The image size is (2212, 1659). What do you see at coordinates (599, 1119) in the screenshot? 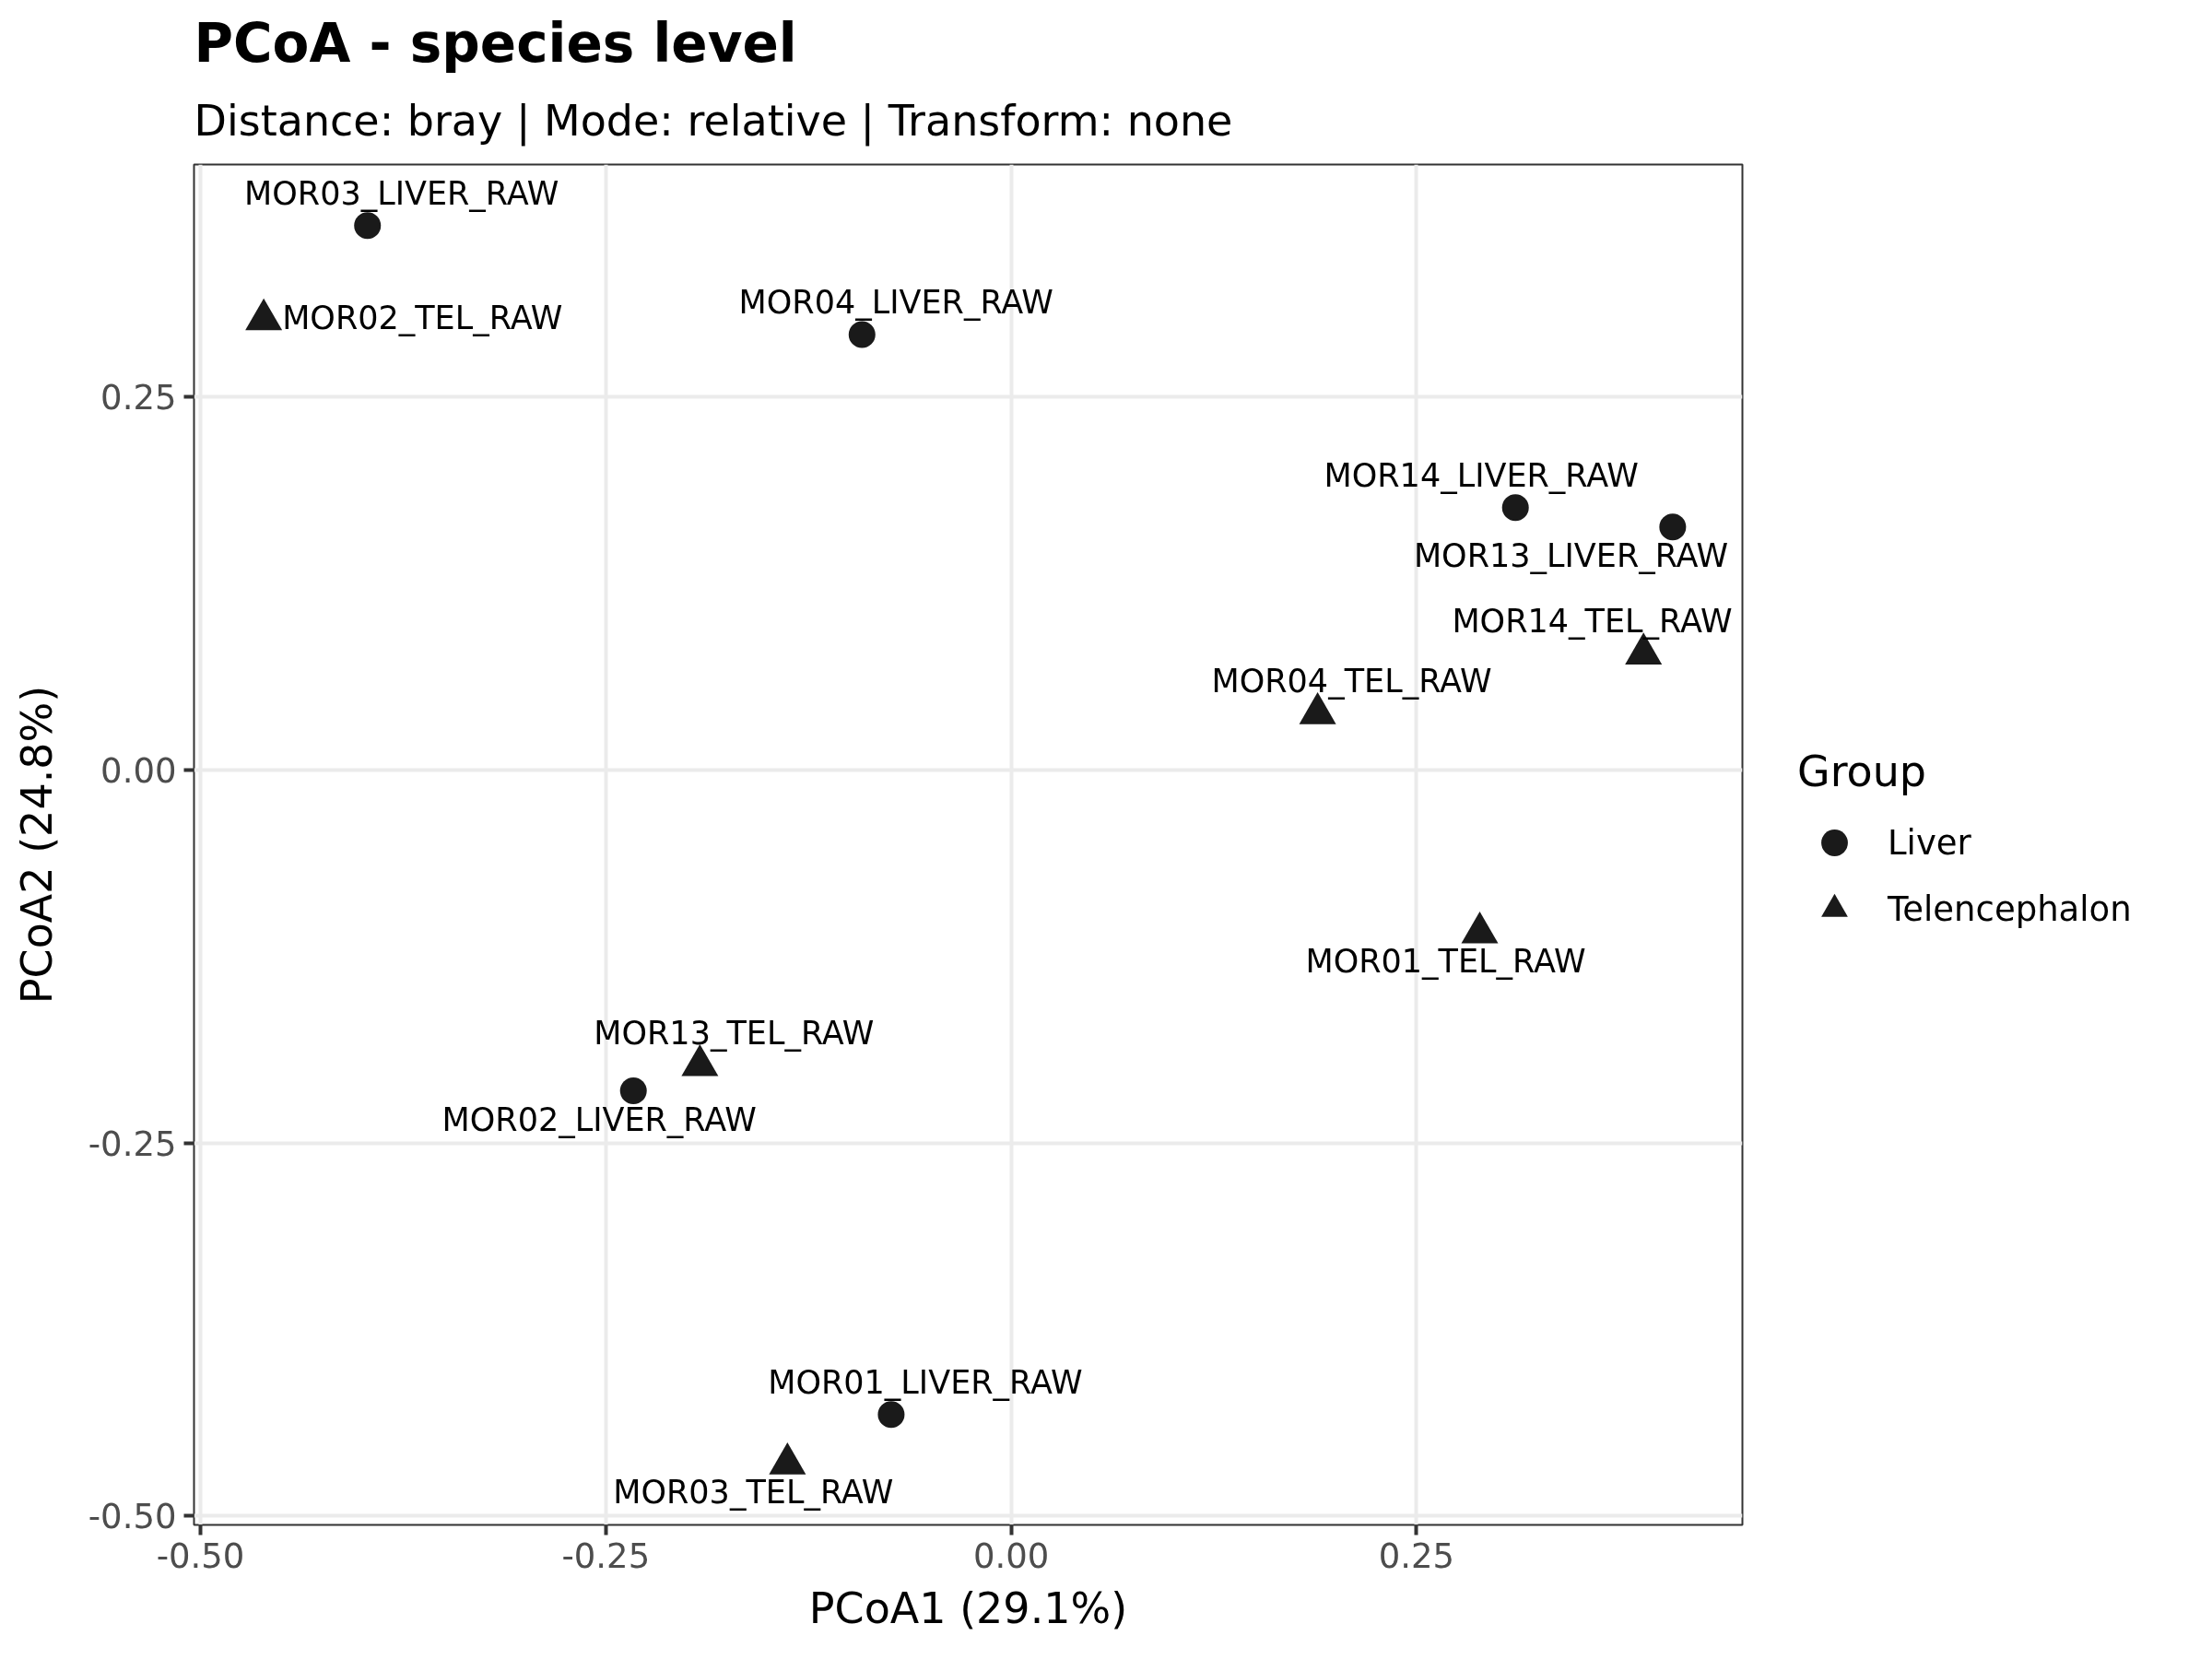
I see `data-label: MOR02_LIVER_RAW` at bounding box center [599, 1119].